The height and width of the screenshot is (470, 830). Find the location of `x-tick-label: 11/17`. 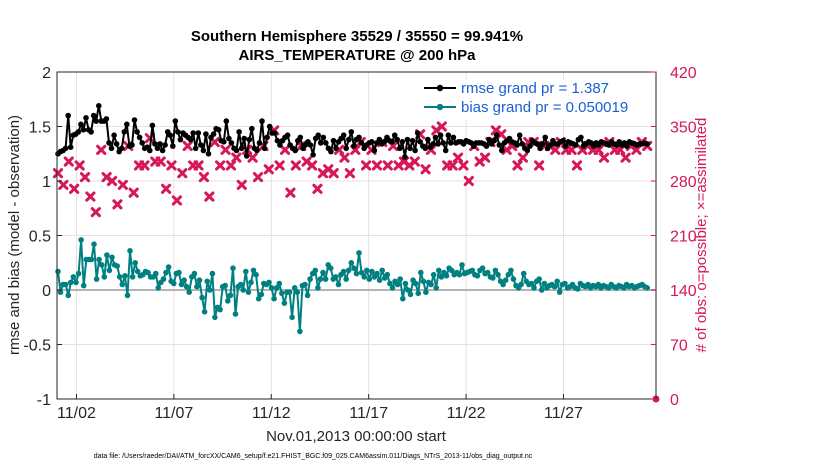

x-tick-label: 11/17 is located at coordinates (368, 413).